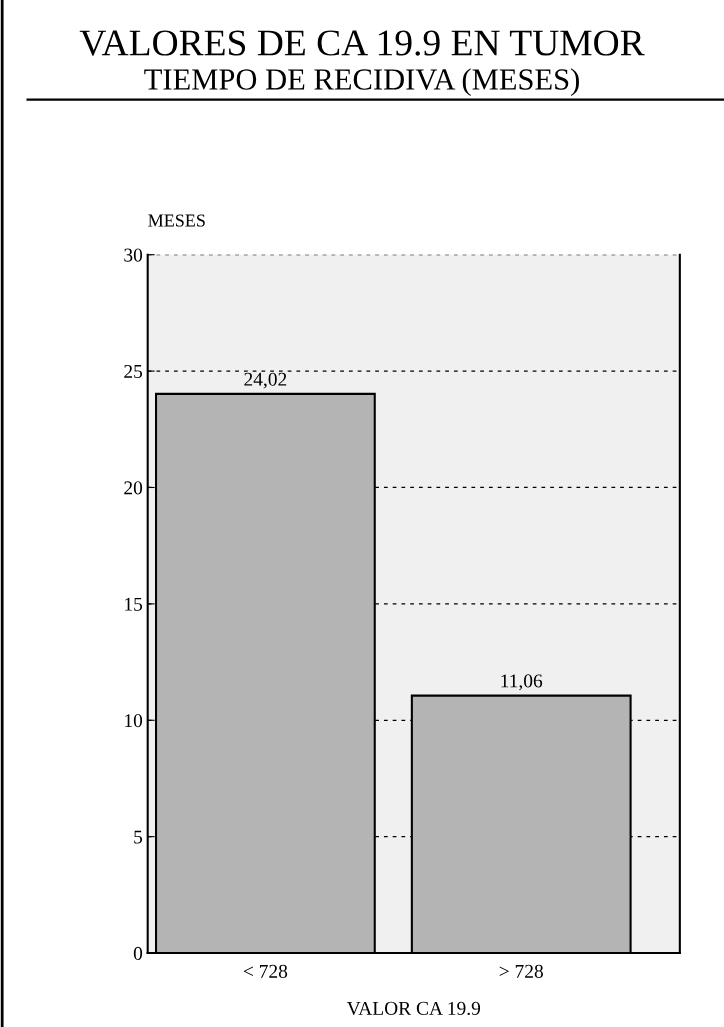 The height and width of the screenshot is (1027, 724). Describe the element at coordinates (138, 837) in the screenshot. I see `y-tick-label: 5` at that location.